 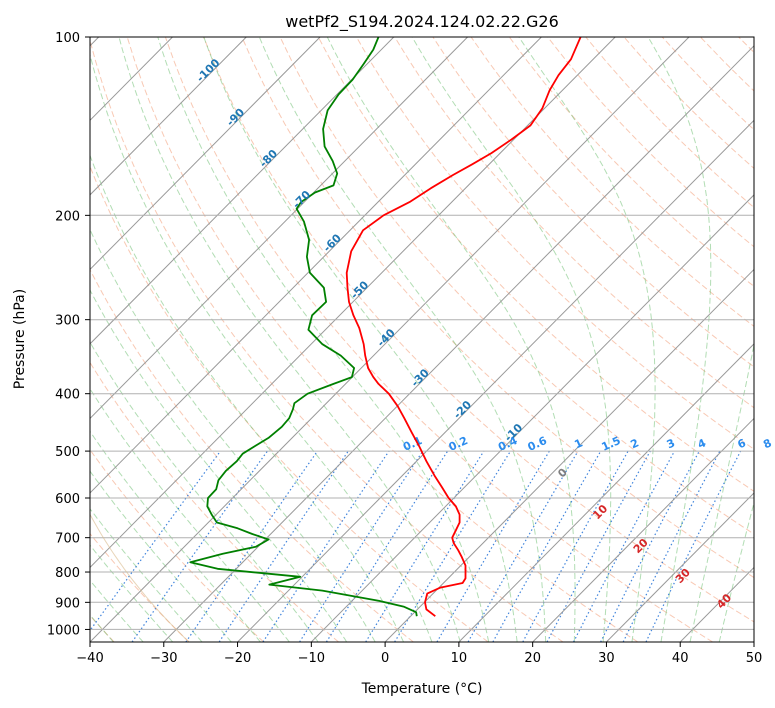 What do you see at coordinates (311, 658) in the screenshot?
I see `x-tick-label: −10` at bounding box center [311, 658].